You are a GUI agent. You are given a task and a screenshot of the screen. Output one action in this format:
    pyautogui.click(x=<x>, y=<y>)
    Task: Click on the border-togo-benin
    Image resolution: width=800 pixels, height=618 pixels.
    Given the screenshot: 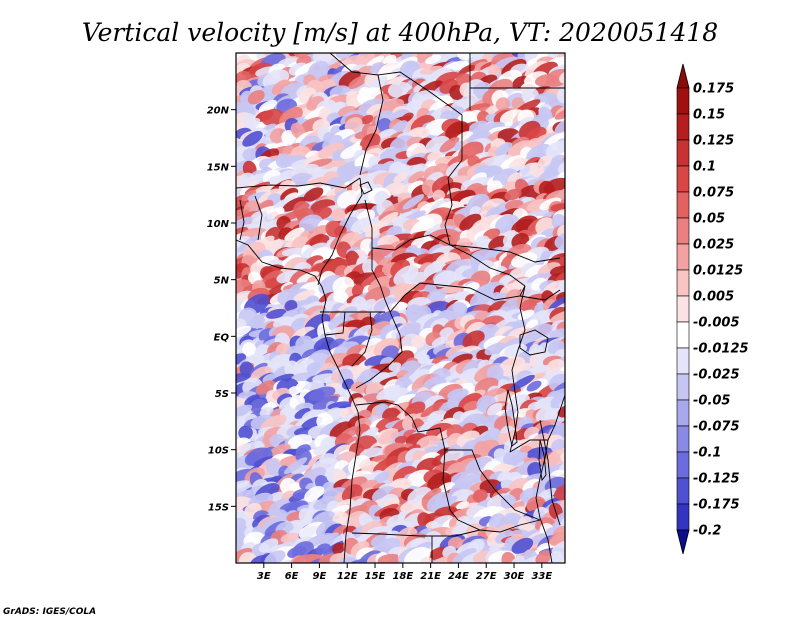 What is the action you would take?
    pyautogui.click(x=242, y=220)
    